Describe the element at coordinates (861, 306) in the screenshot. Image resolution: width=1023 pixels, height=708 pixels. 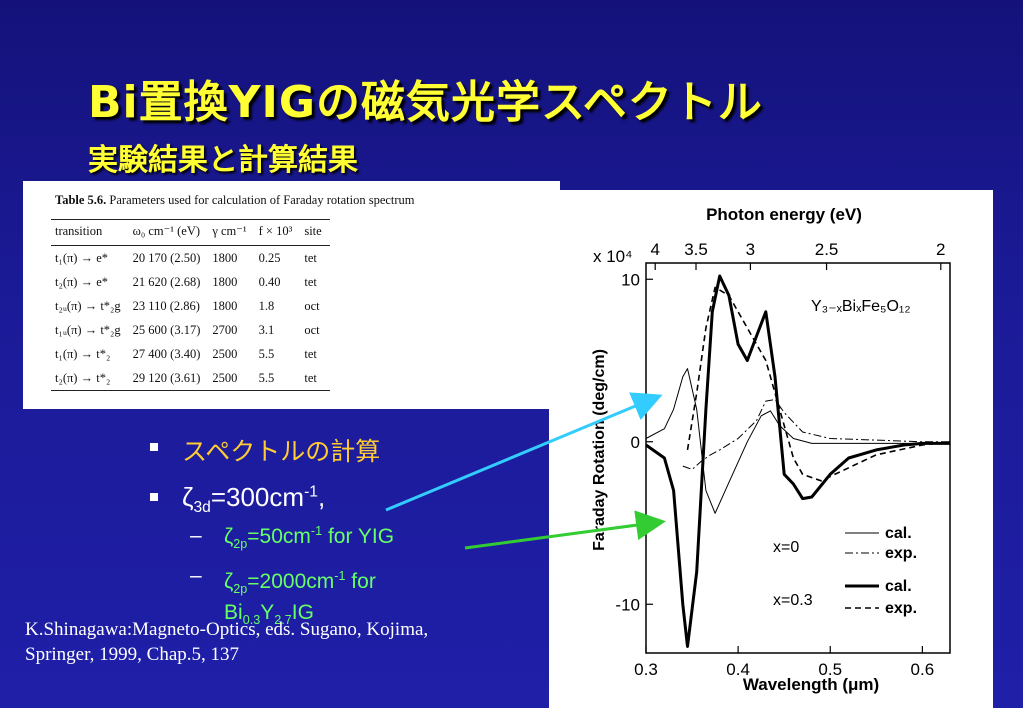
I see `formula-label: Y₃₋ₓBiₓFe₅O₁₂` at that location.